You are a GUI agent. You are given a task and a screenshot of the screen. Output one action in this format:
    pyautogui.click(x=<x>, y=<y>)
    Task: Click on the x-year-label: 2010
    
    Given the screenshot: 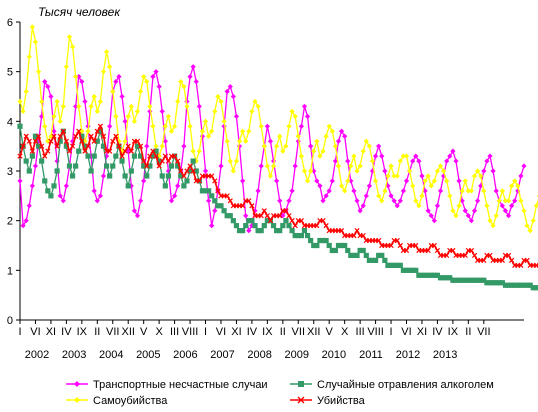 What is the action you would take?
    pyautogui.click(x=334, y=355)
    